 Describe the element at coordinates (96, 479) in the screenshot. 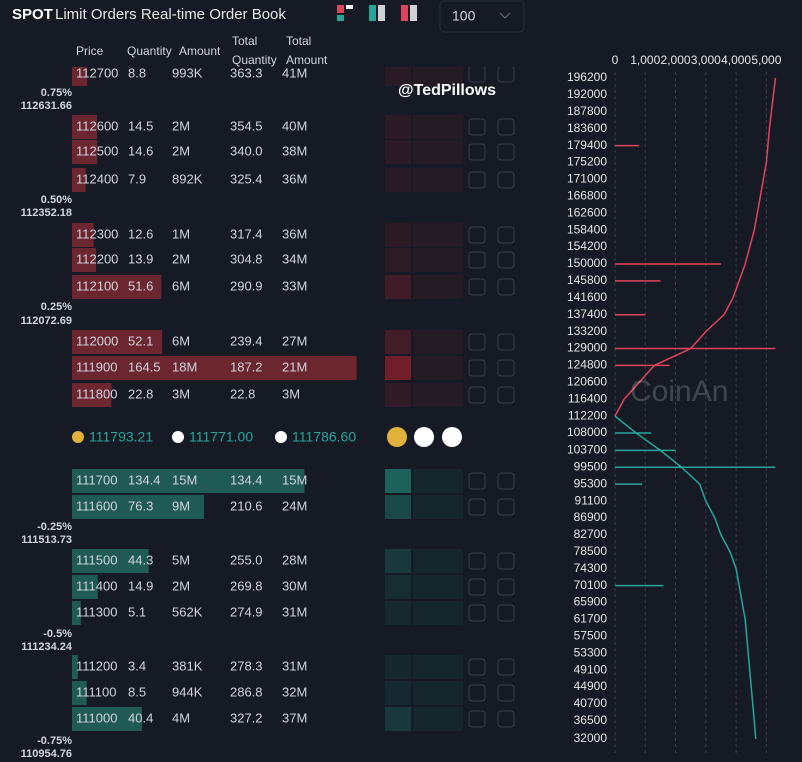

I see `cell-price: 111700` at that location.